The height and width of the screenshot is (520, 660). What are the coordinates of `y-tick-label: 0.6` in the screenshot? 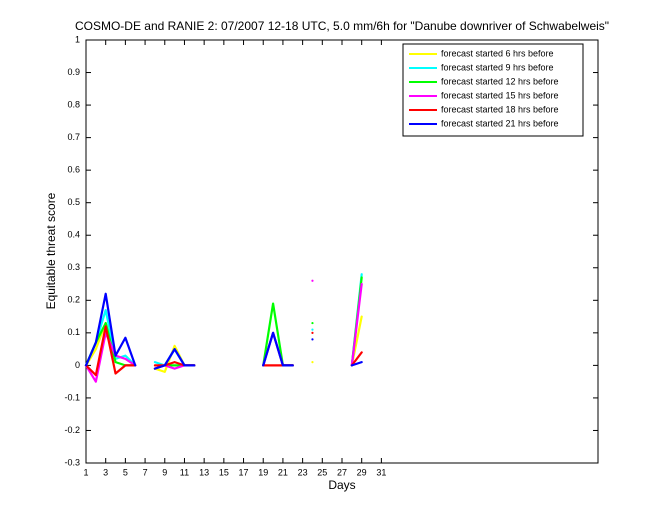 It's located at (73, 170).